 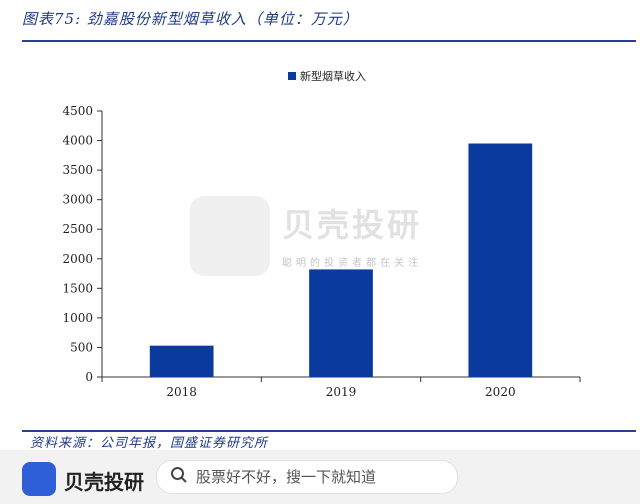 What do you see at coordinates (329, 431) in the screenshot?
I see `source-divider` at bounding box center [329, 431].